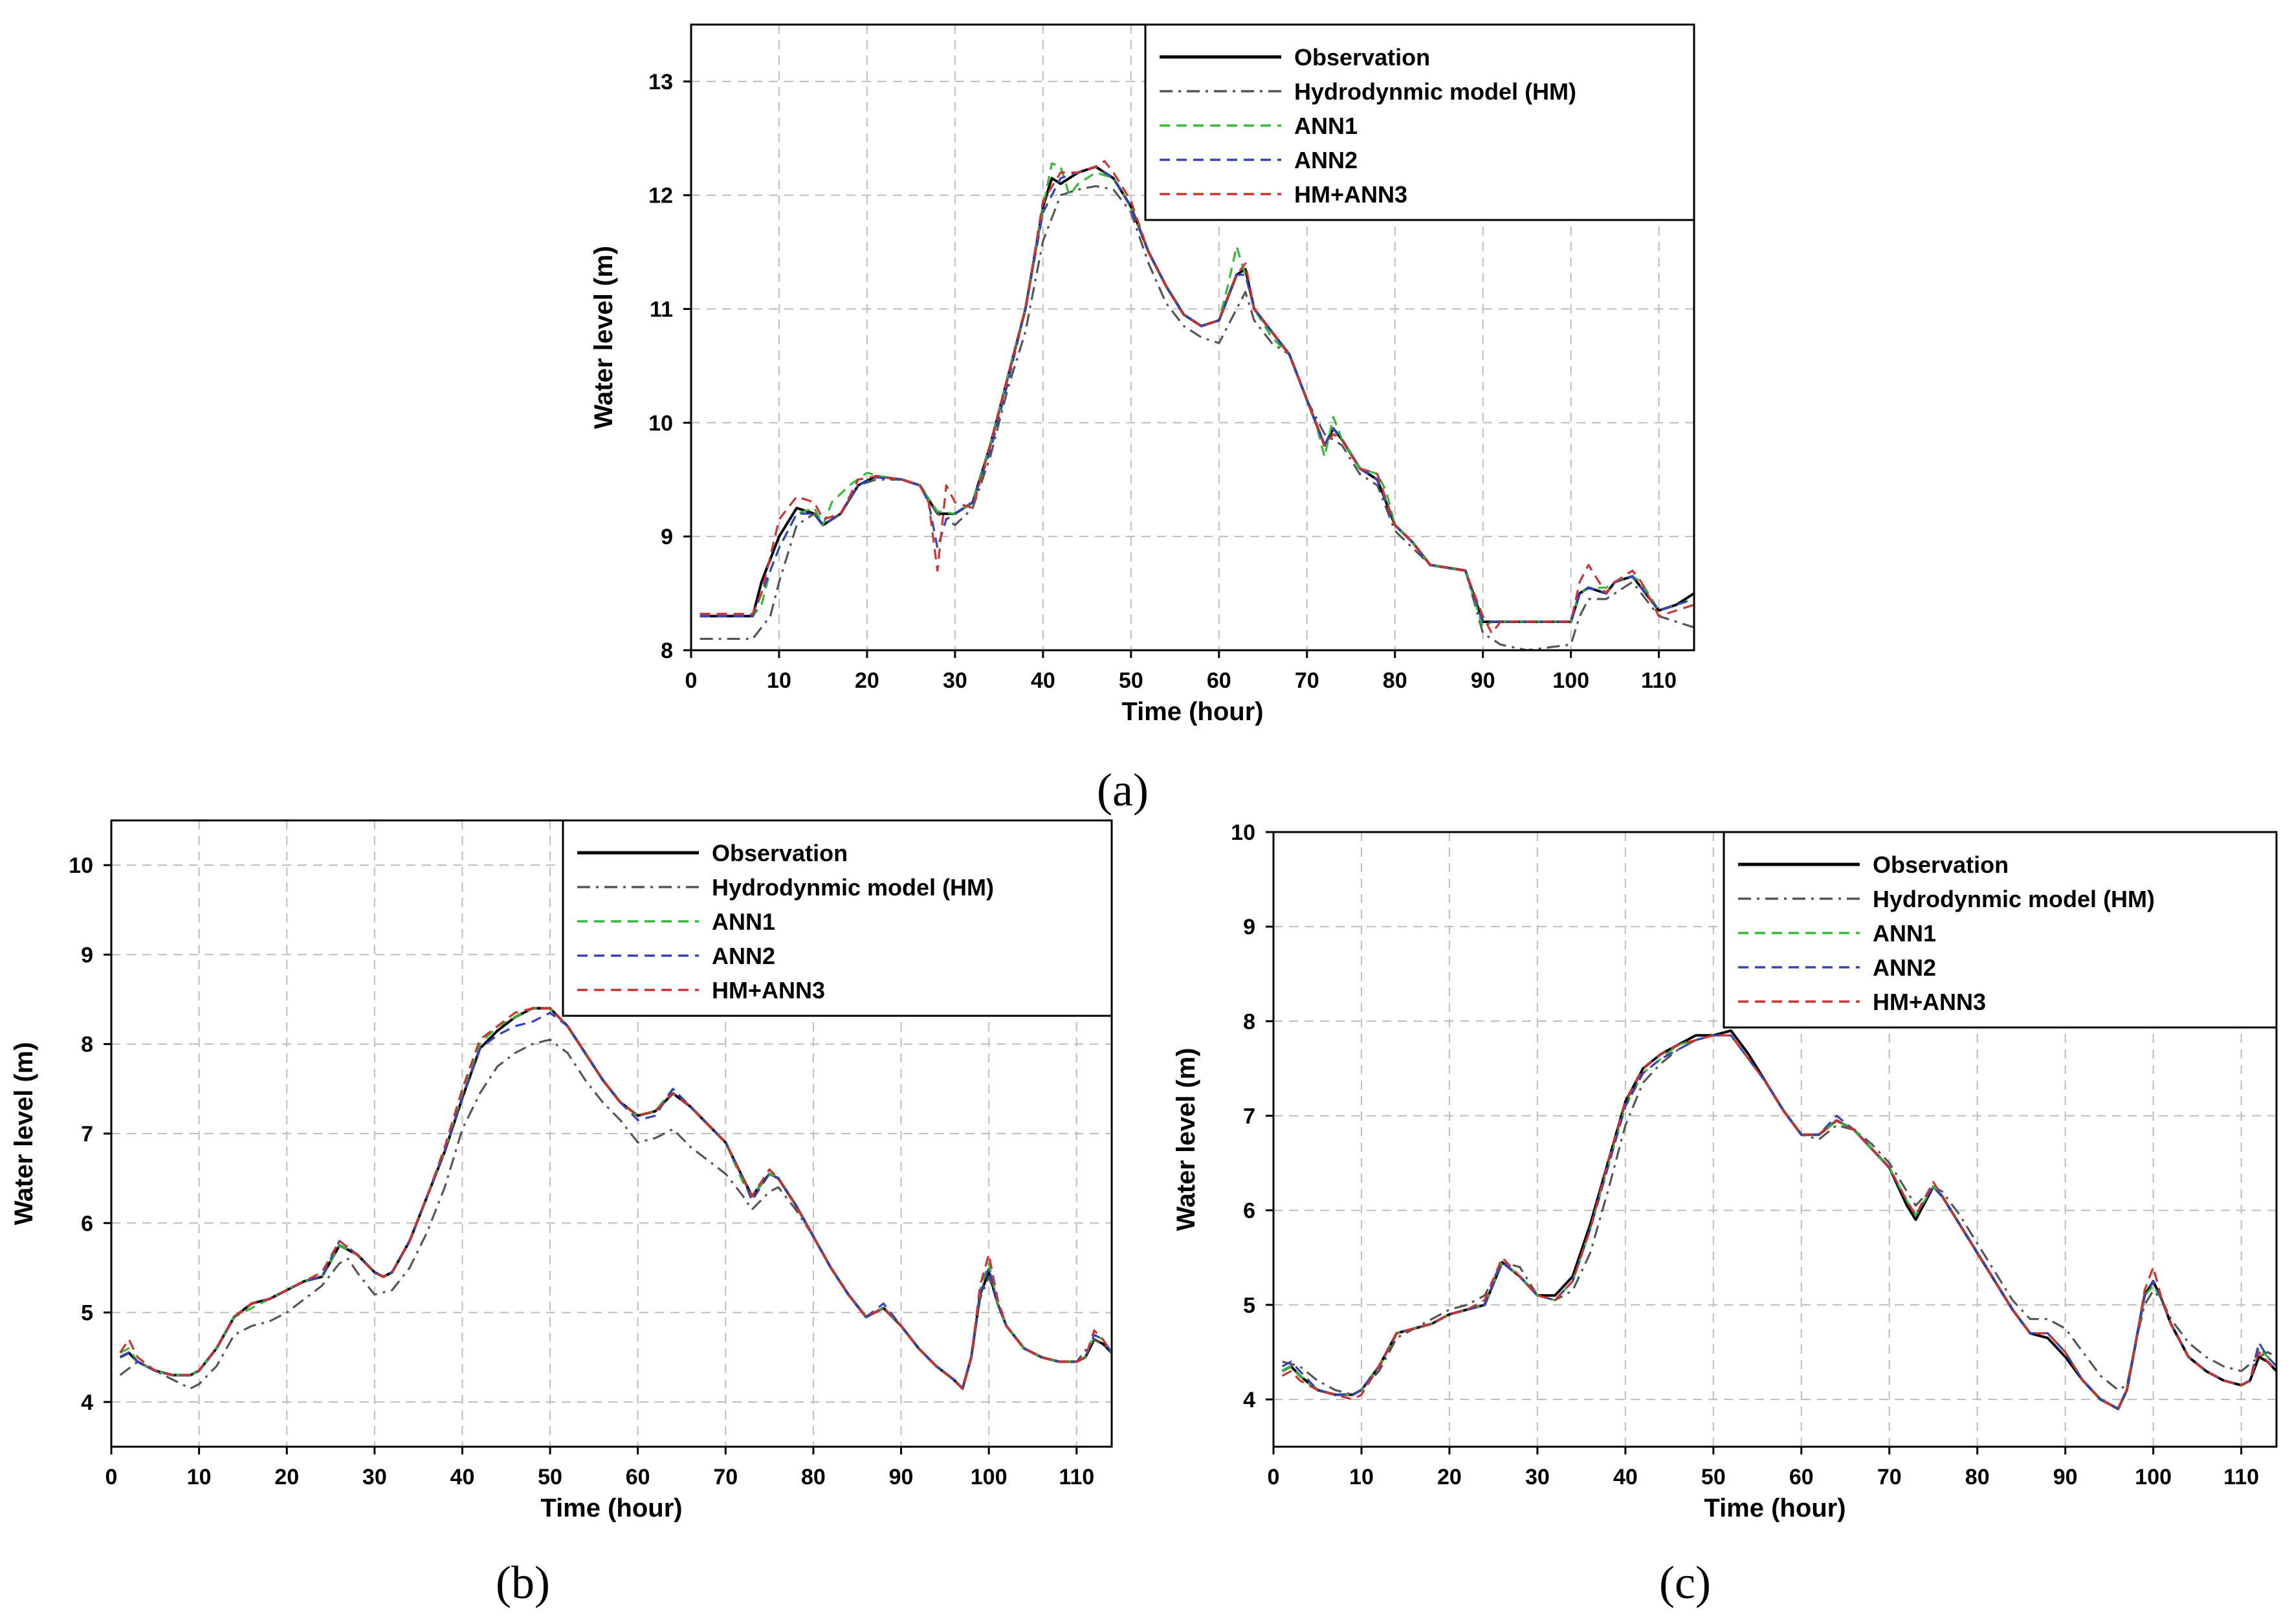 This screenshot has width=2292, height=1624. I want to click on panel-label: (c), so click(1685, 1583).